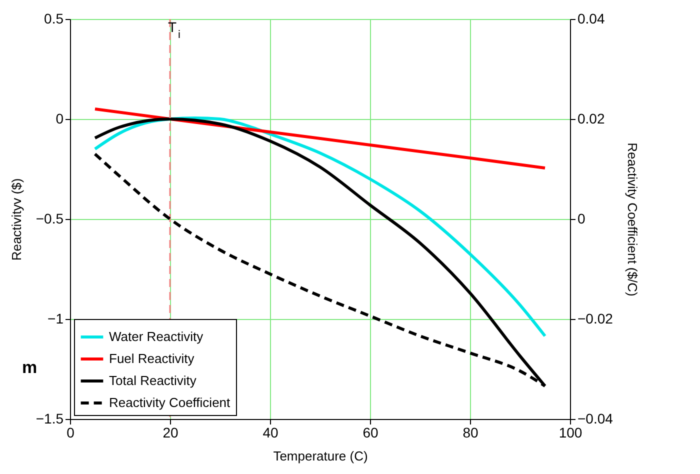 Image resolution: width=700 pixels, height=474 pixels. Describe the element at coordinates (56, 318) in the screenshot. I see `y-tick-label: −1` at that location.